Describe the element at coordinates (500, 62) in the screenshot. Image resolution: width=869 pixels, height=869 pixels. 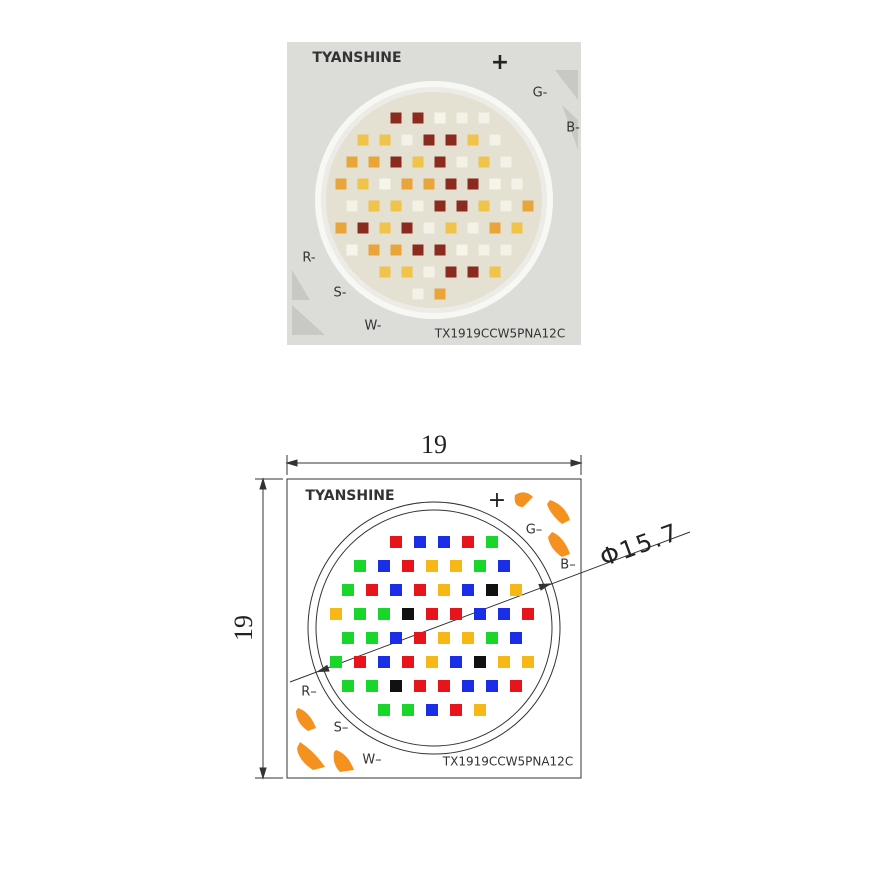
I see `photo-plus: +` at that location.